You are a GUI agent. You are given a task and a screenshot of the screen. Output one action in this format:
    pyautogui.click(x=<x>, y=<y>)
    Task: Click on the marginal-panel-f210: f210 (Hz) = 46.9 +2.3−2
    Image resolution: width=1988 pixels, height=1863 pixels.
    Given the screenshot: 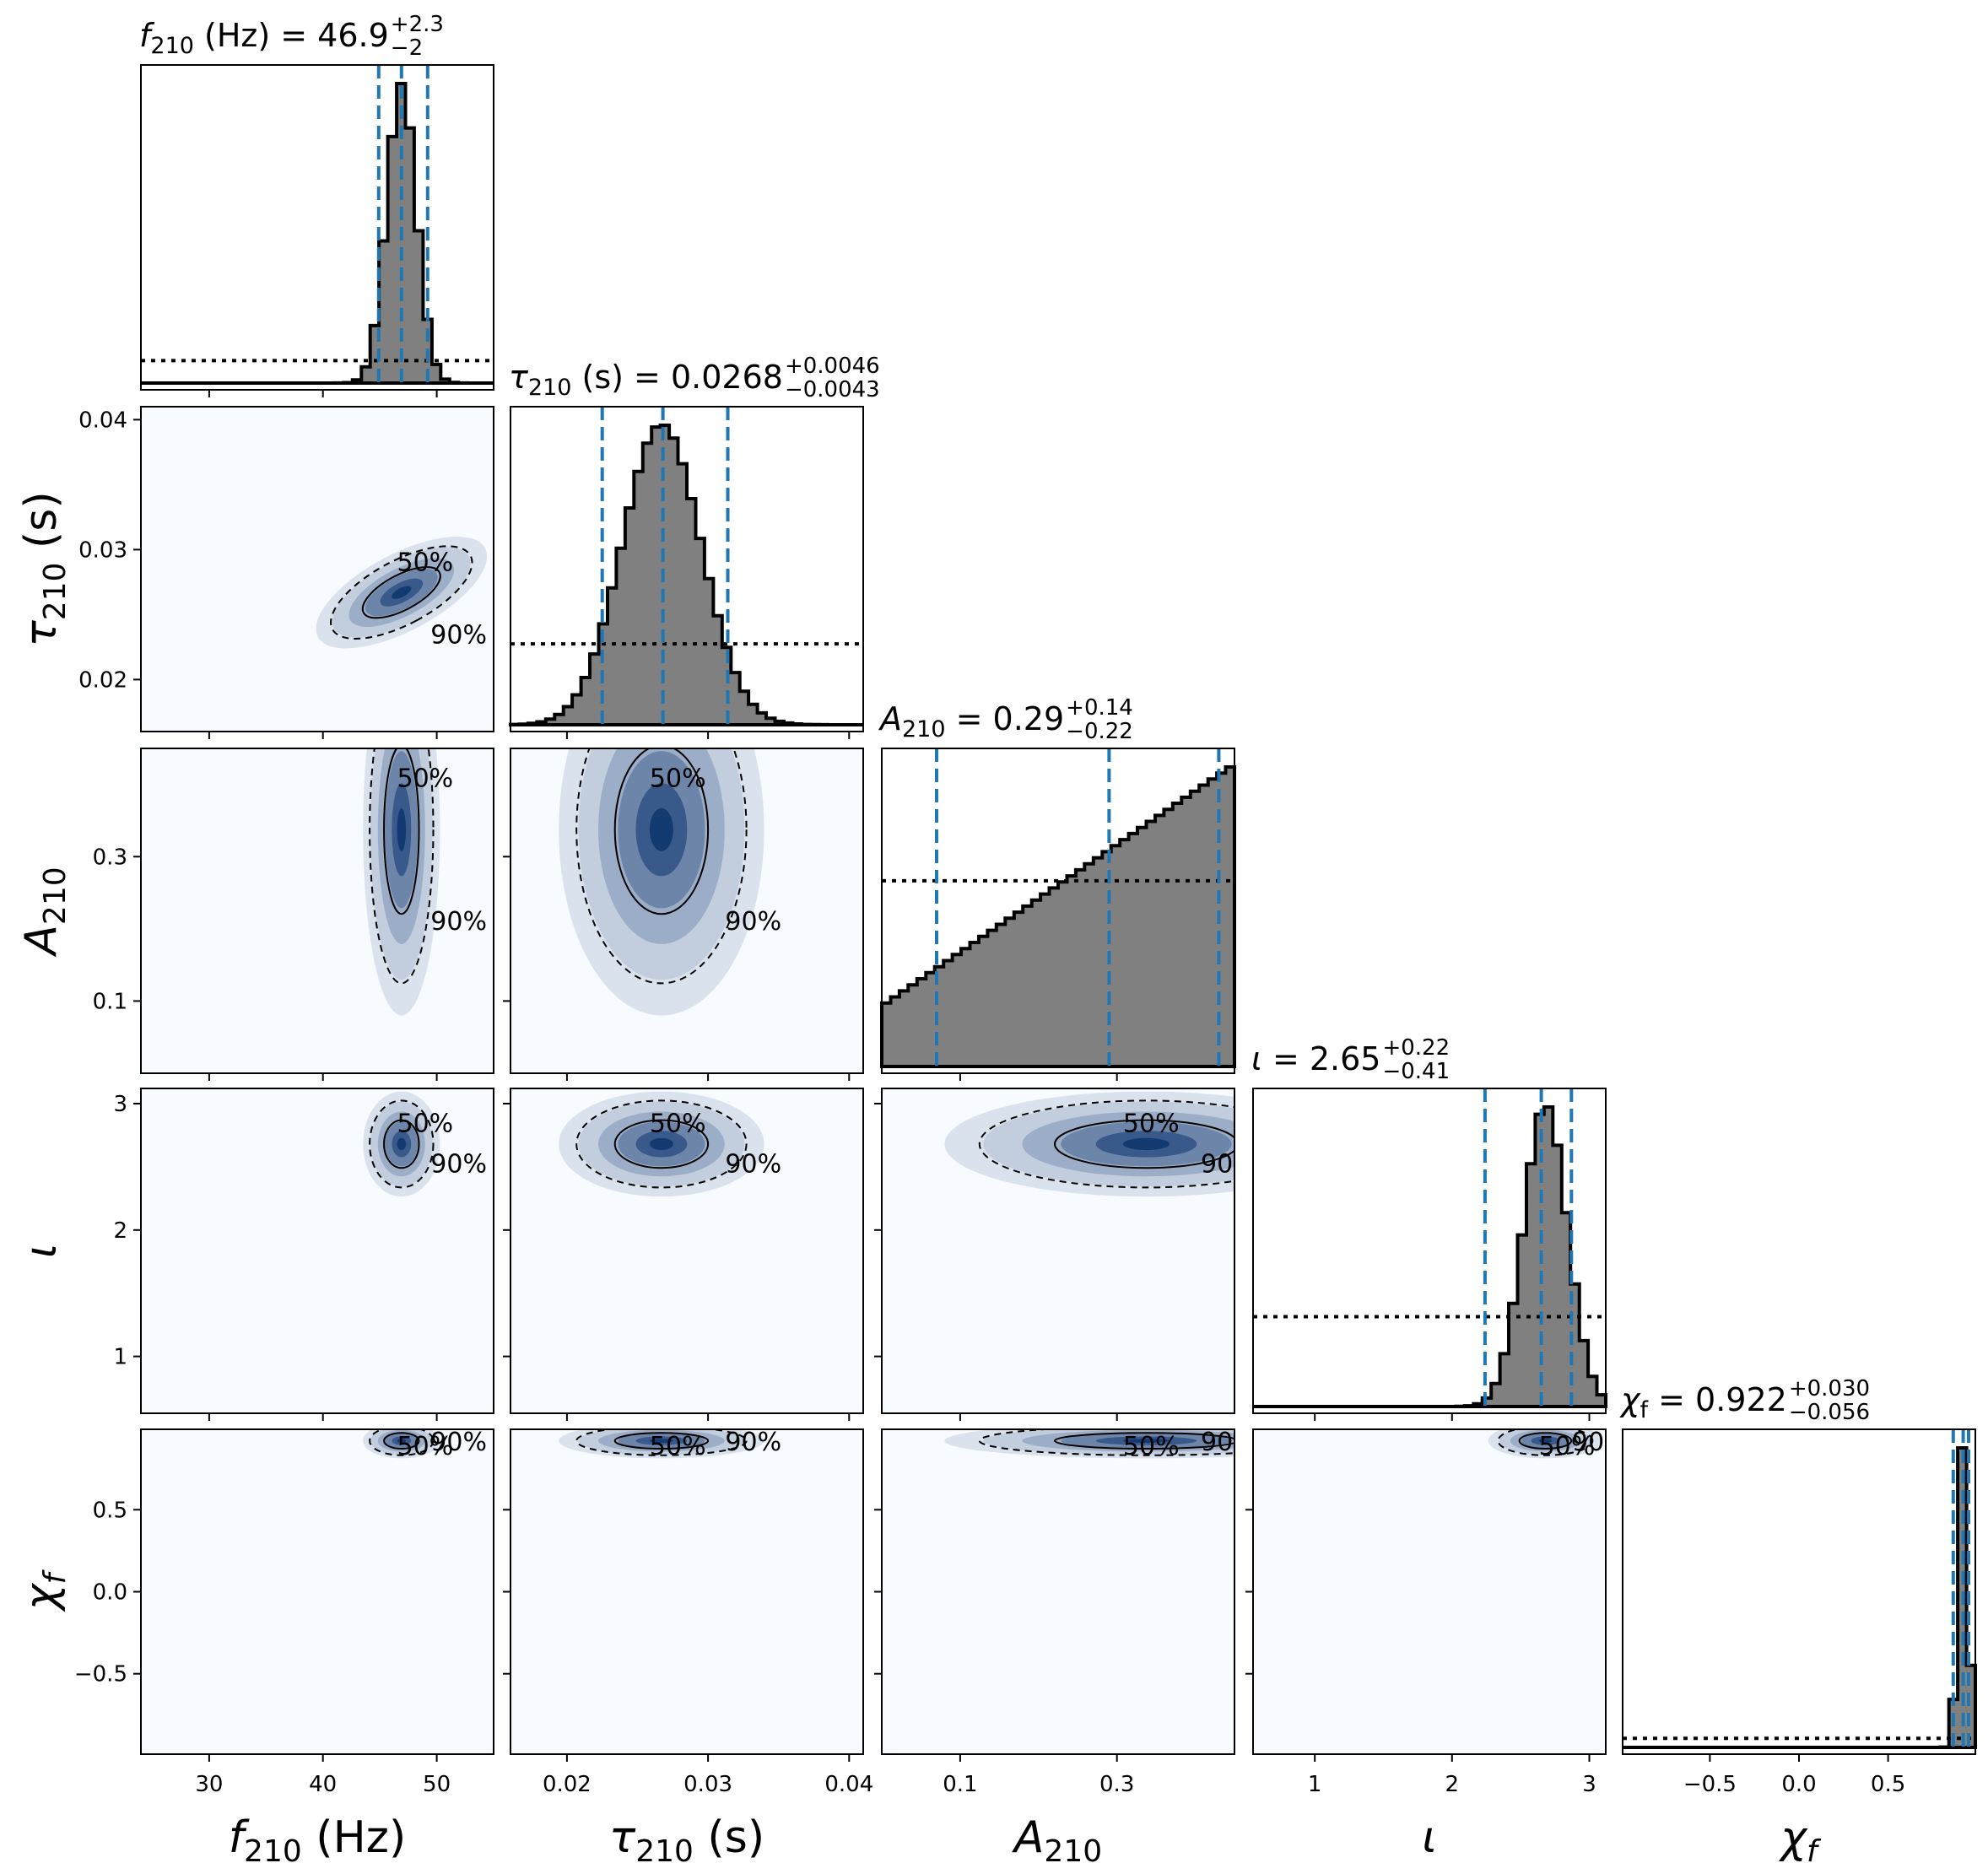 What is the action you would take?
    pyautogui.click(x=317, y=201)
    